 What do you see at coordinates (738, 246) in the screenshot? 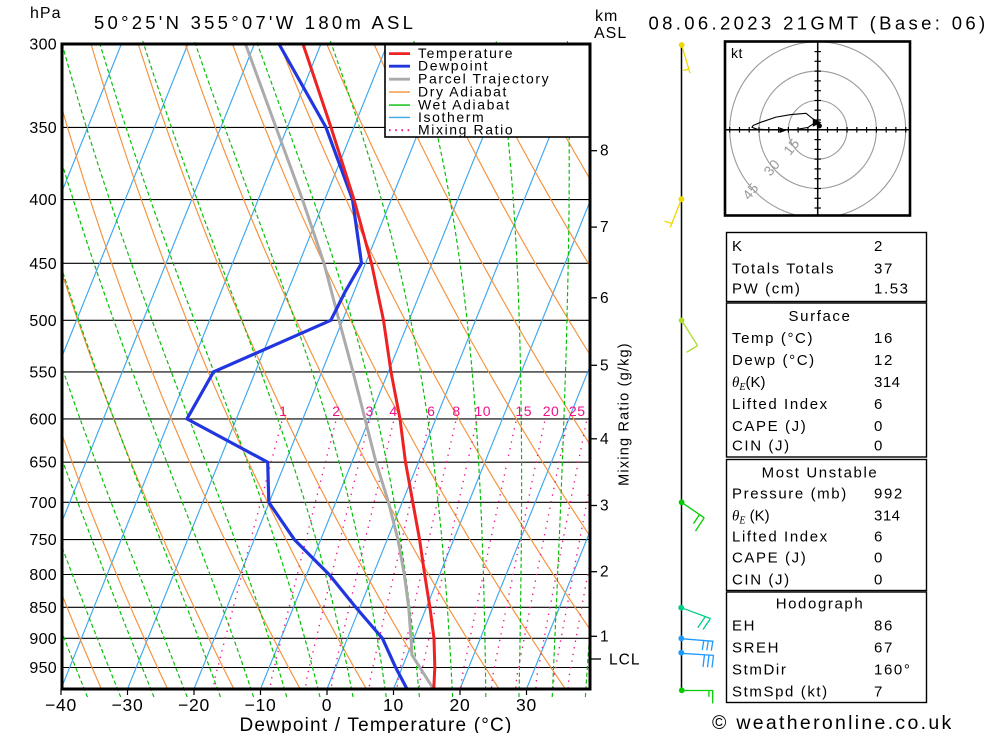
I see `svg-text: K` at bounding box center [738, 246].